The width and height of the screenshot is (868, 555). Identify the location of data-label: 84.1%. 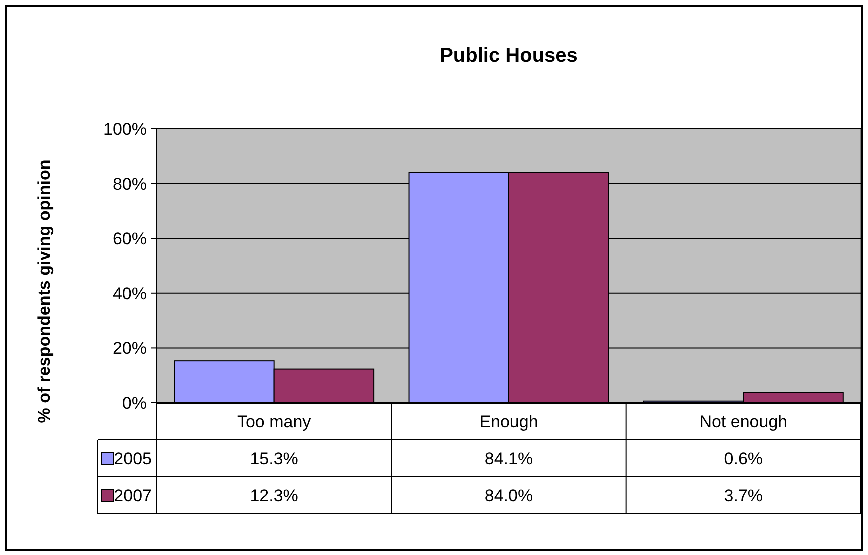
(509, 458).